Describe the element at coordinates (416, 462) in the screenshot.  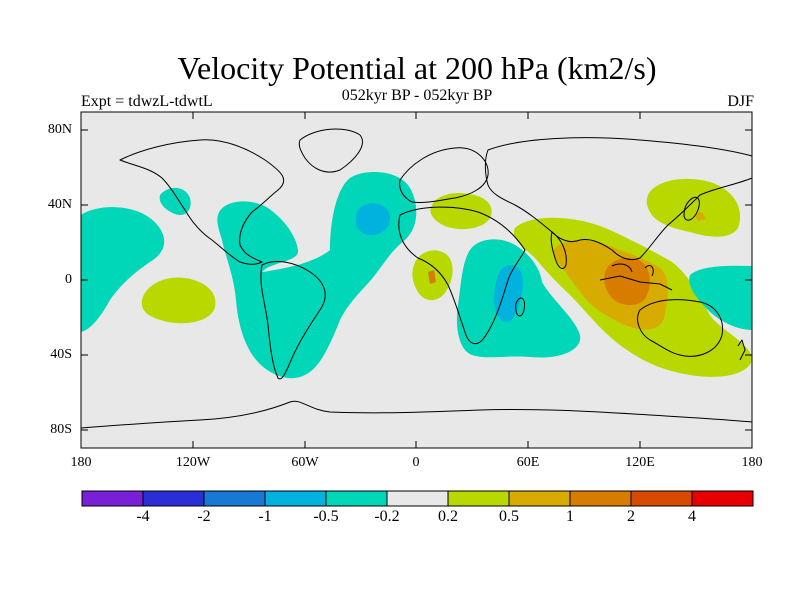
I see `lon-tick-label: 0` at that location.